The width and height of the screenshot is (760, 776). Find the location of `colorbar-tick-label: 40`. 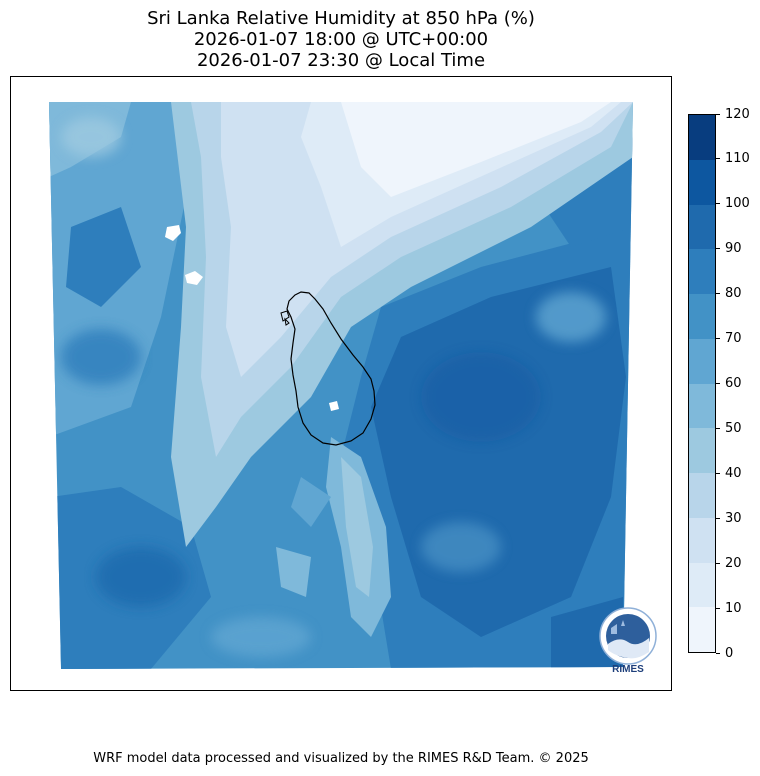

colorbar-tick-label: 40 is located at coordinates (729, 473).